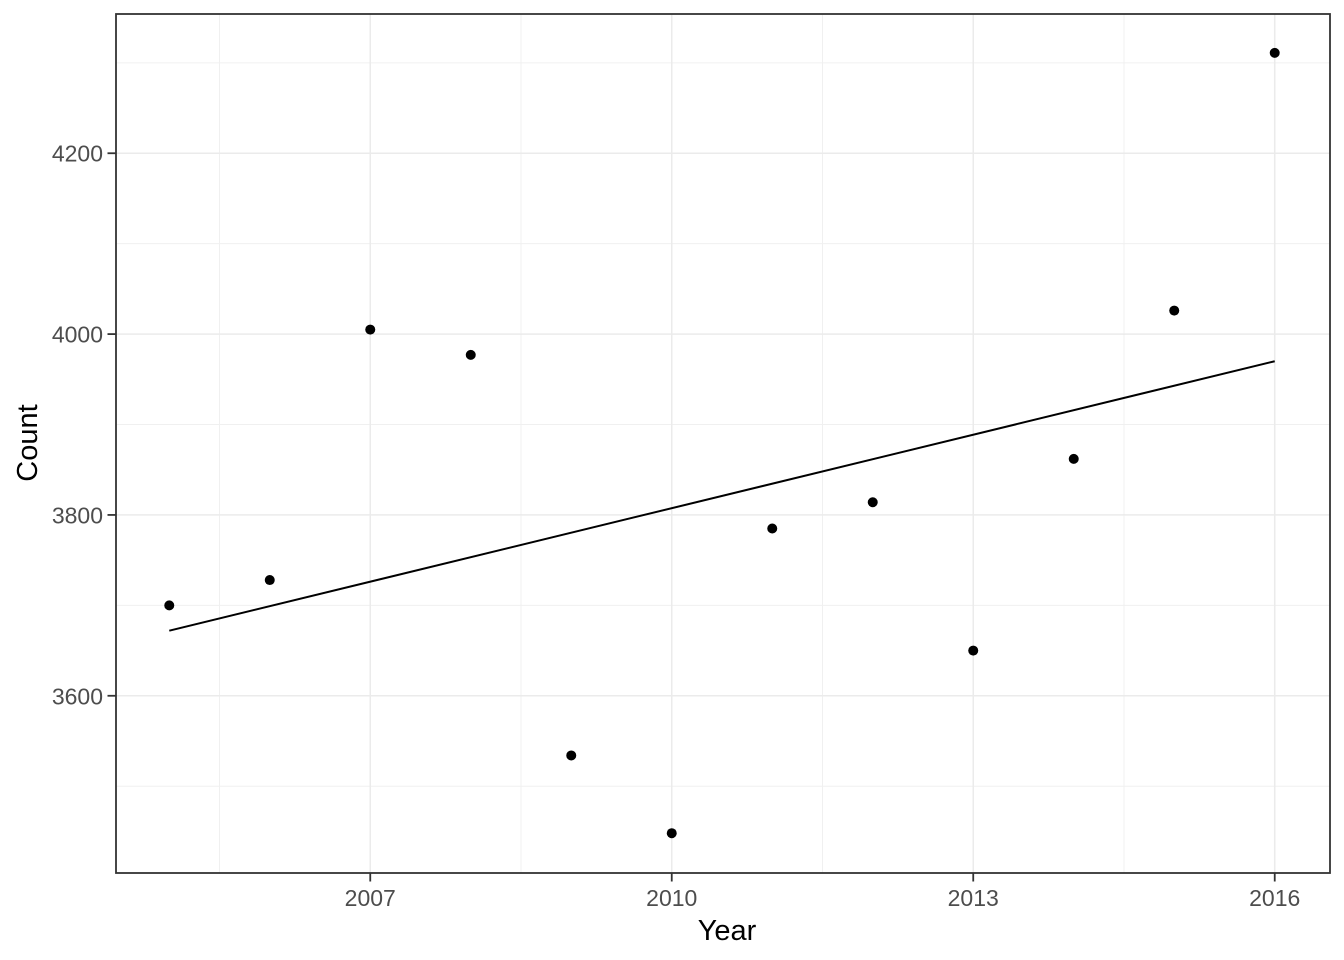 This screenshot has width=1344, height=960. Describe the element at coordinates (671, 898) in the screenshot. I see `x-tick-label: 2010` at that location.